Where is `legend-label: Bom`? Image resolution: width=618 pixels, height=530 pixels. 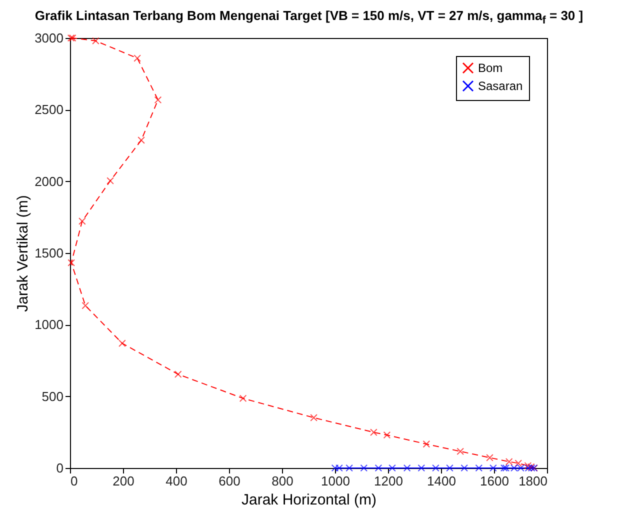
legend-label: Bom is located at coordinates (490, 67).